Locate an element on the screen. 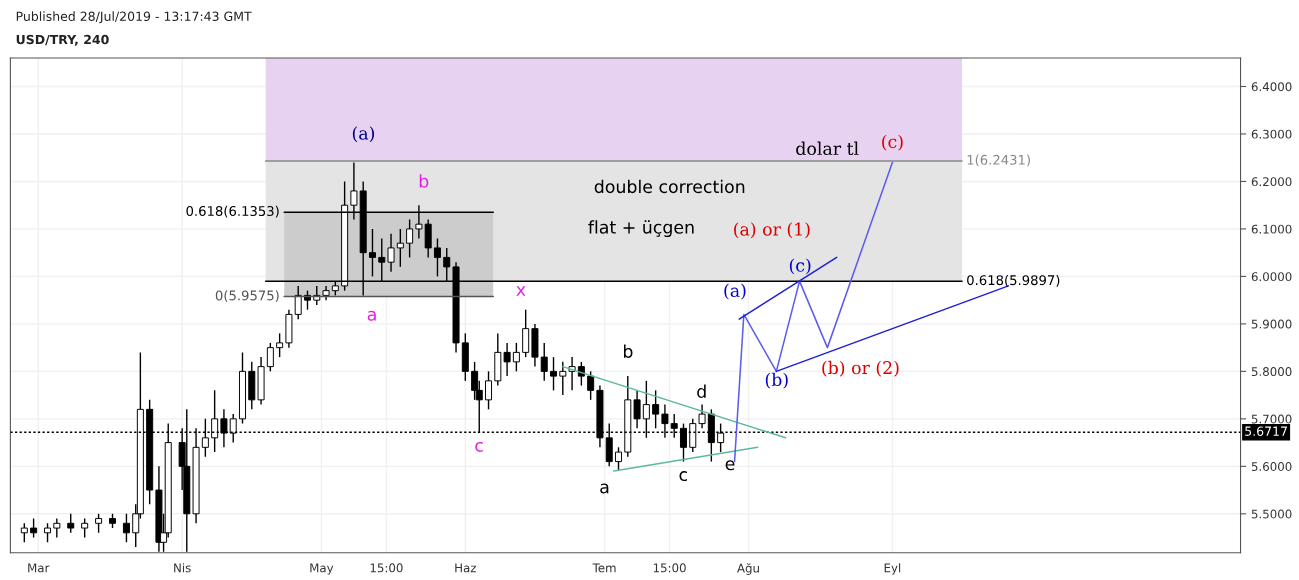 The height and width of the screenshot is (580, 1299). y-tick-label: 6.0000 is located at coordinates (1271, 277).